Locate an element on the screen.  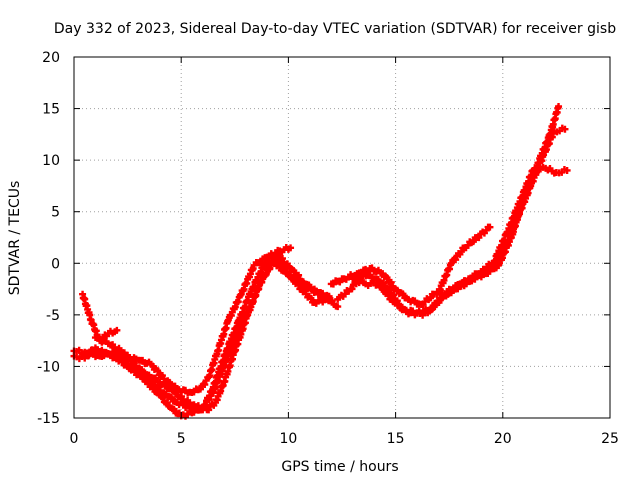
x-axis-label: GPS time / hours is located at coordinates (339, 467).